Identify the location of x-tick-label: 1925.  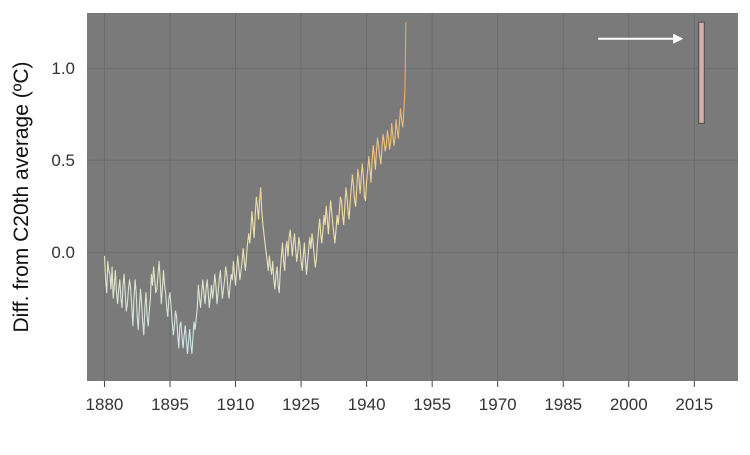
(301, 404).